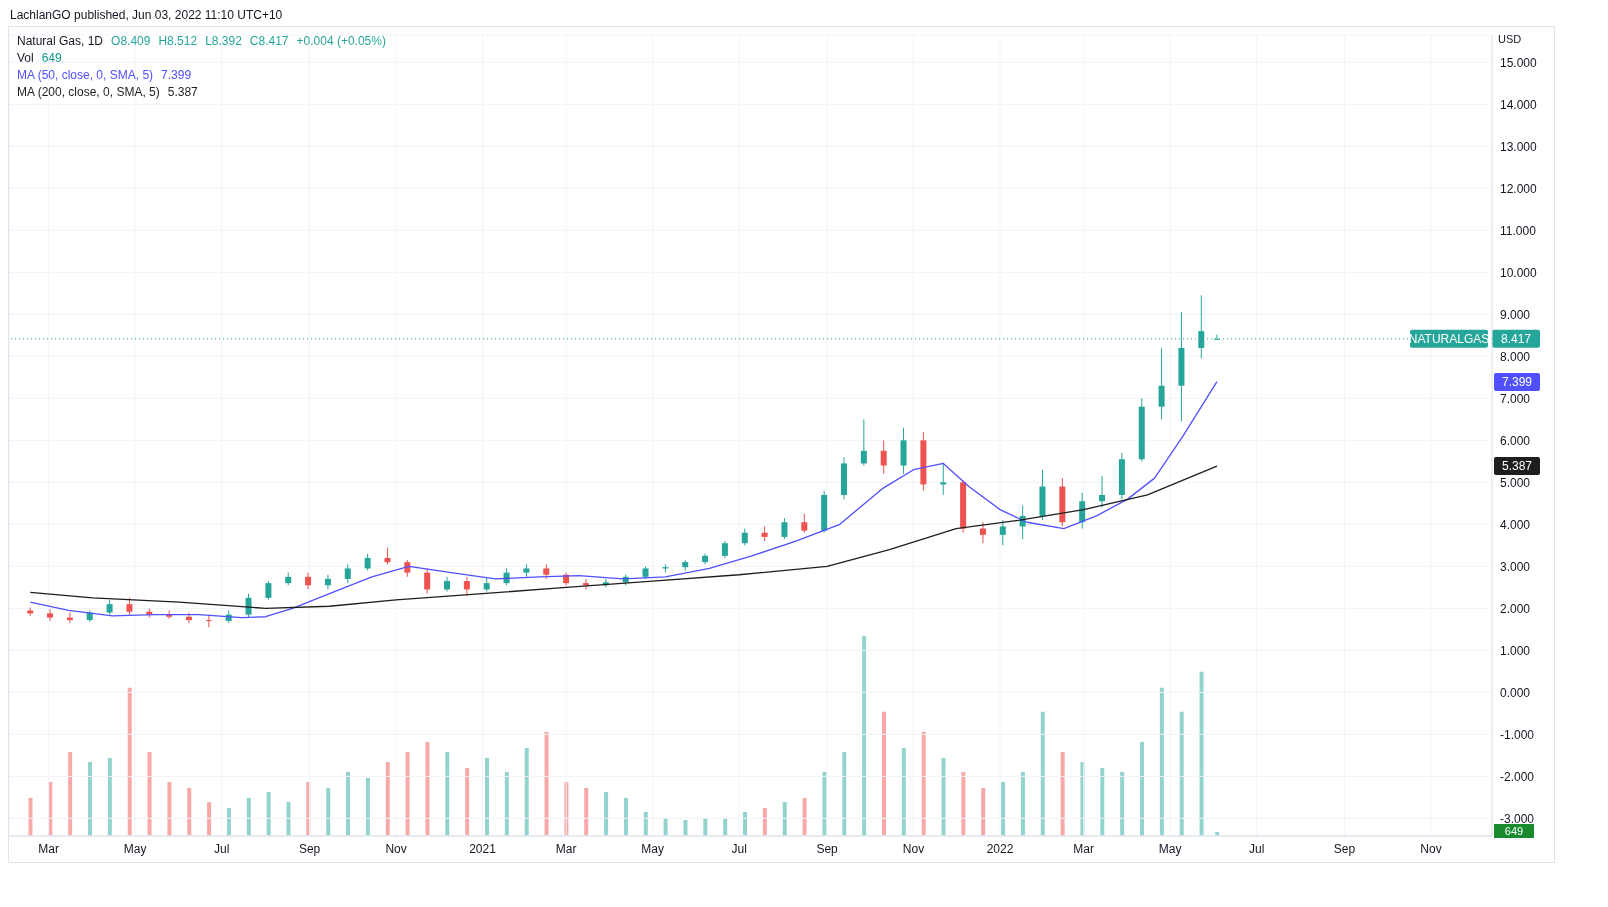  Describe the element at coordinates (85, 75) in the screenshot. I see `text: MA (50, close, 0, SMA, 5)` at that location.